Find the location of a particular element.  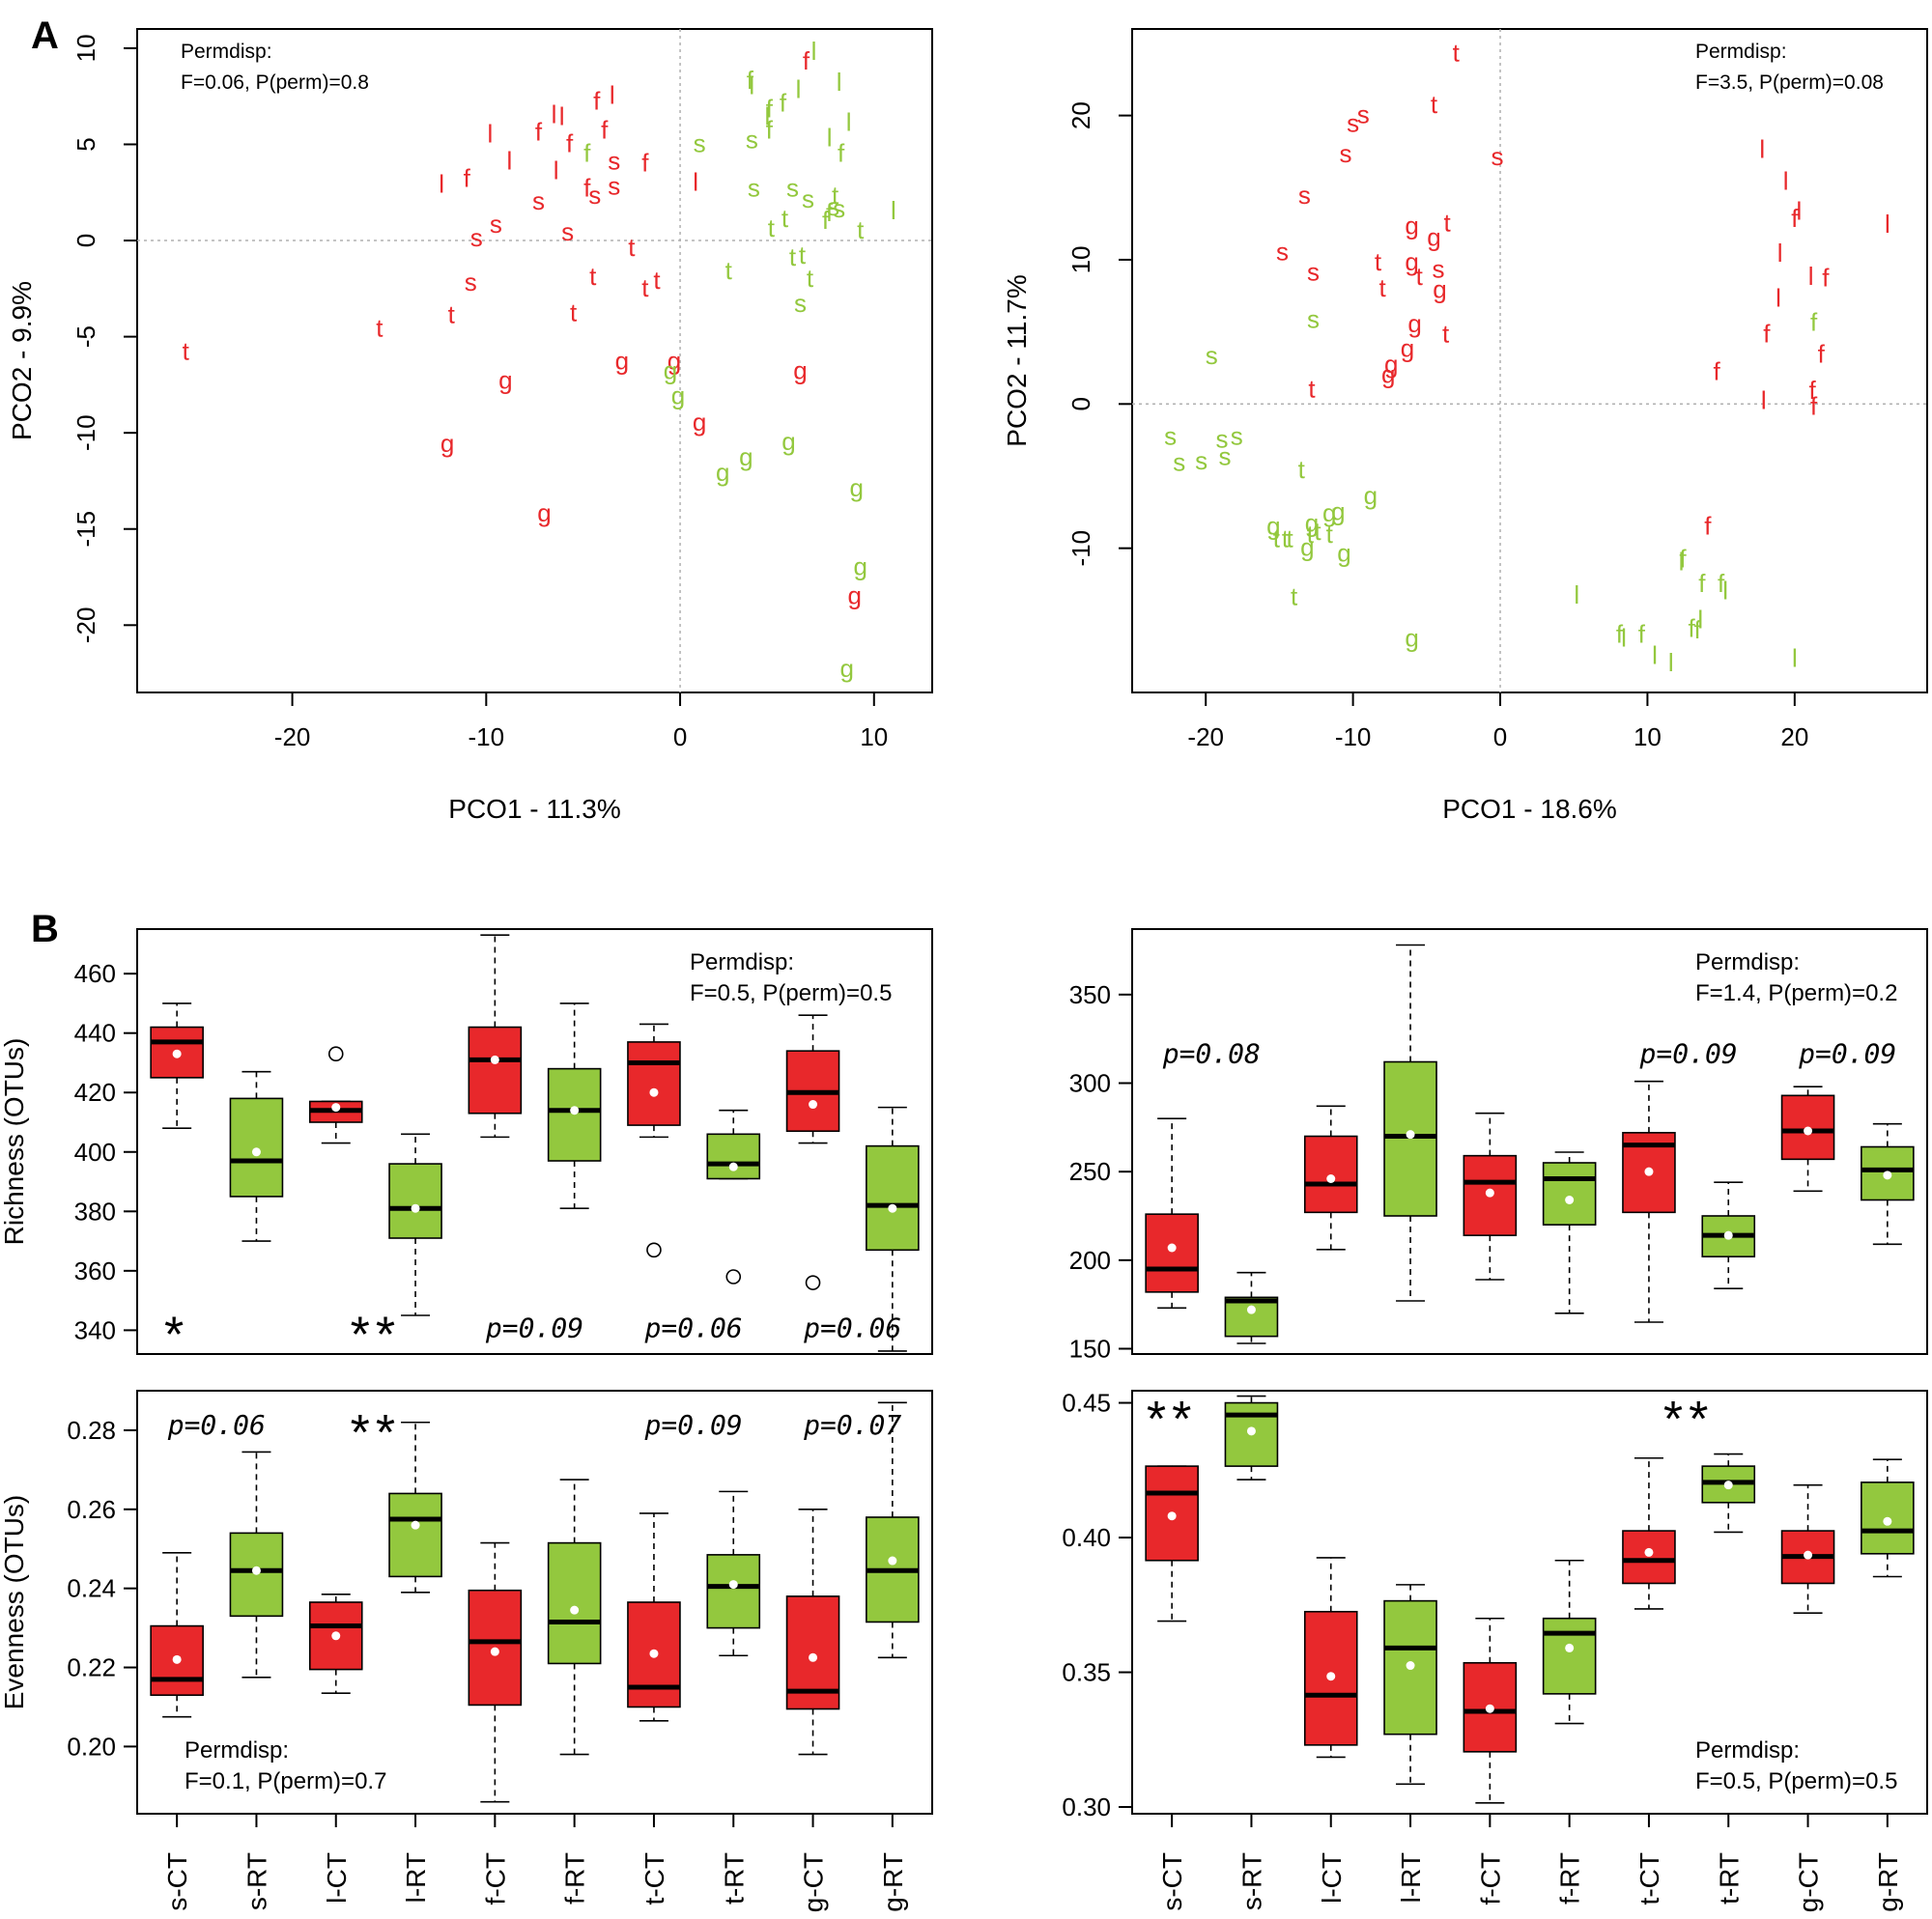

category-axis-left: s-CT s-RT l-CT l-RT f-CT f-RT t-CT t-RT g-CT g-RT is located at coordinates (535, 1863).